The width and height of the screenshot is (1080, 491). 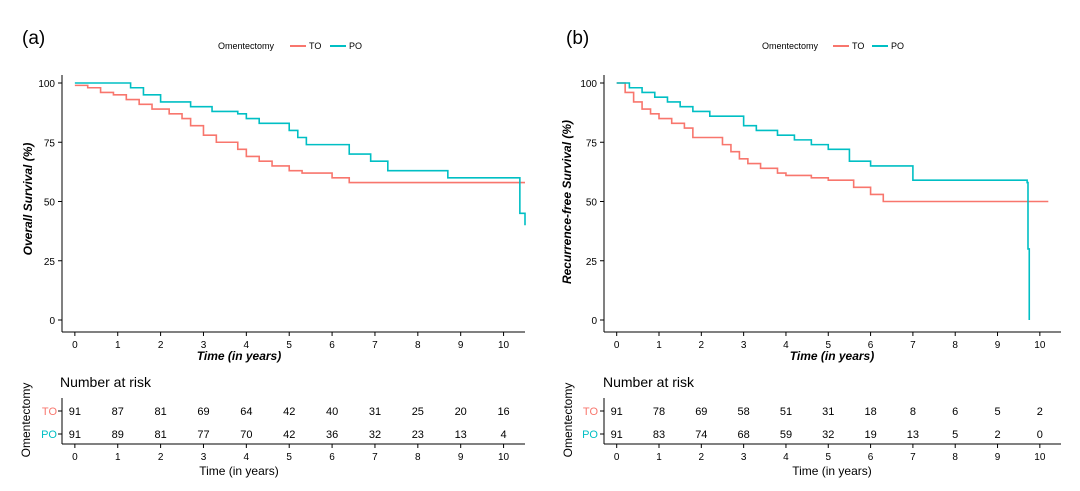 What do you see at coordinates (118, 435) in the screenshot?
I see `risk-count: 89` at bounding box center [118, 435].